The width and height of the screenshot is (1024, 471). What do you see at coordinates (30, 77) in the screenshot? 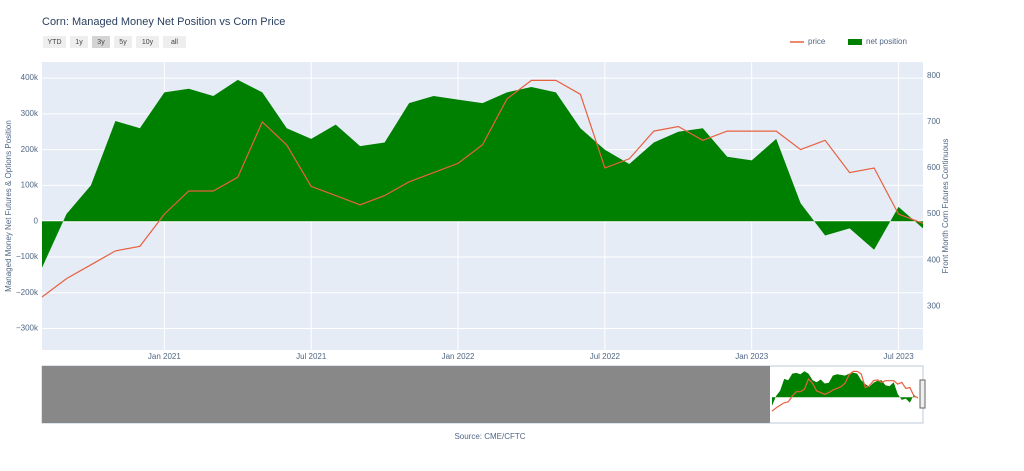
I see `y-tick-label: 400k` at bounding box center [30, 77].